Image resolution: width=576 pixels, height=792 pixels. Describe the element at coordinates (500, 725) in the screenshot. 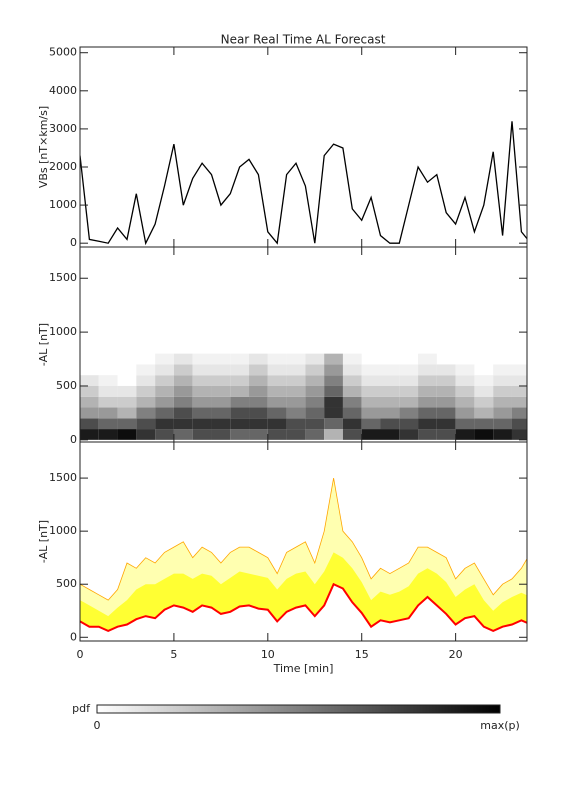

I see `colorbar-max: max(p)` at that location.